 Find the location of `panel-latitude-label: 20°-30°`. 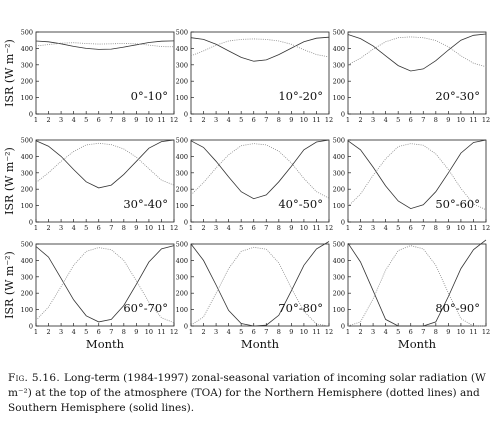

panel-latitude-label: 20°-30° is located at coordinates (457, 96).